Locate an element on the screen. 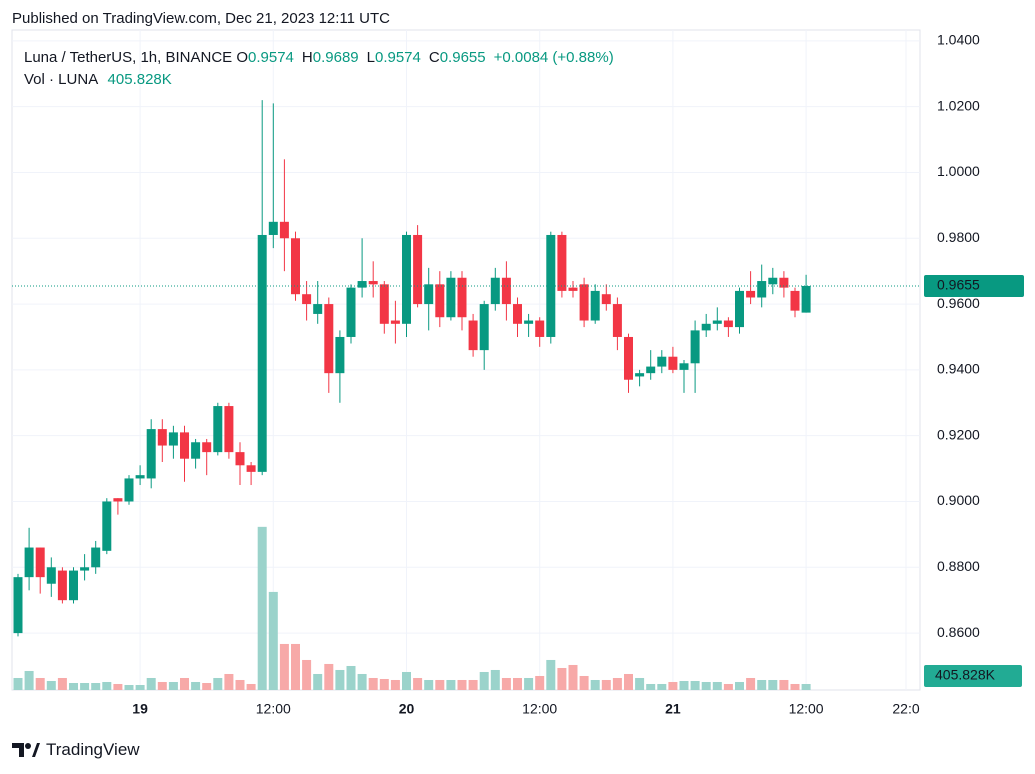 This screenshot has width=1035, height=774. last-price-label: 0.9655 is located at coordinates (958, 285).